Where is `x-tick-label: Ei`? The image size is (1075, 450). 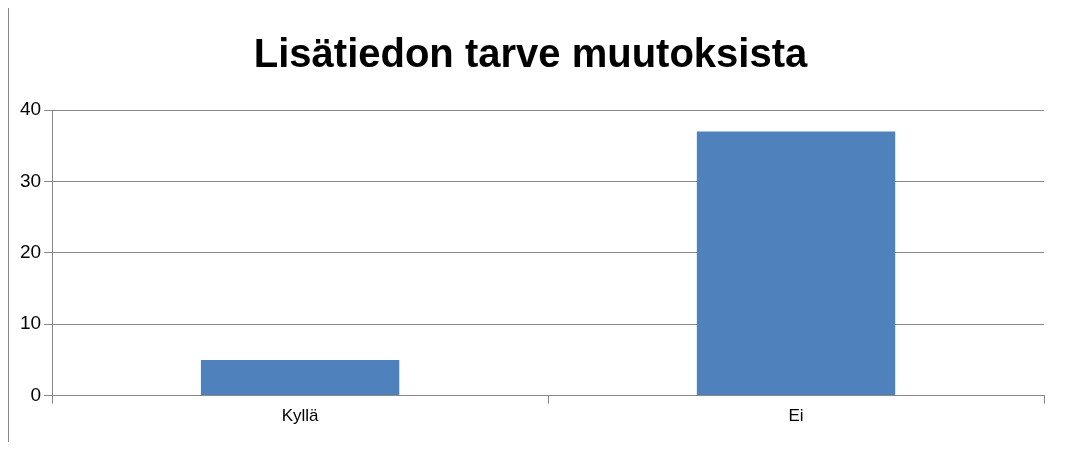 x-tick-label: Ei is located at coordinates (796, 416).